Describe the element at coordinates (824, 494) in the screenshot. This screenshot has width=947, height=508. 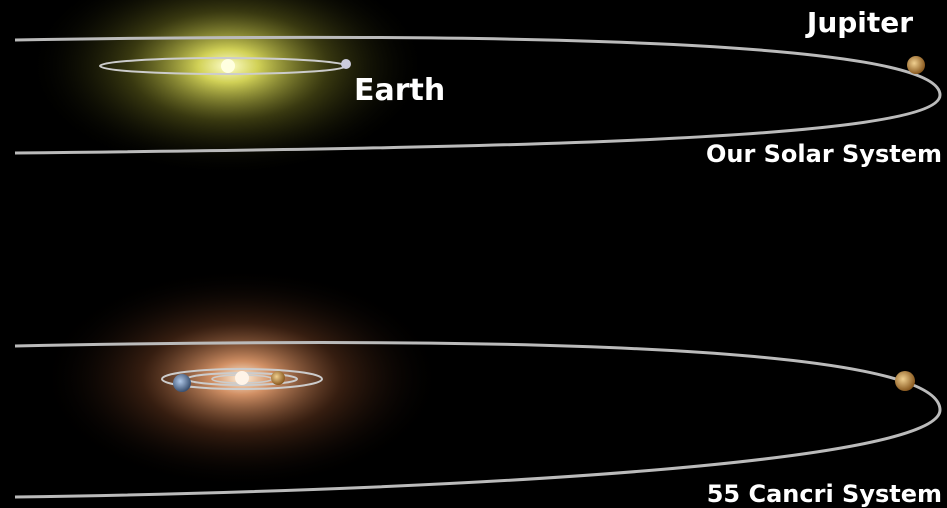
I see `caption: 55 Cancri System` at that location.